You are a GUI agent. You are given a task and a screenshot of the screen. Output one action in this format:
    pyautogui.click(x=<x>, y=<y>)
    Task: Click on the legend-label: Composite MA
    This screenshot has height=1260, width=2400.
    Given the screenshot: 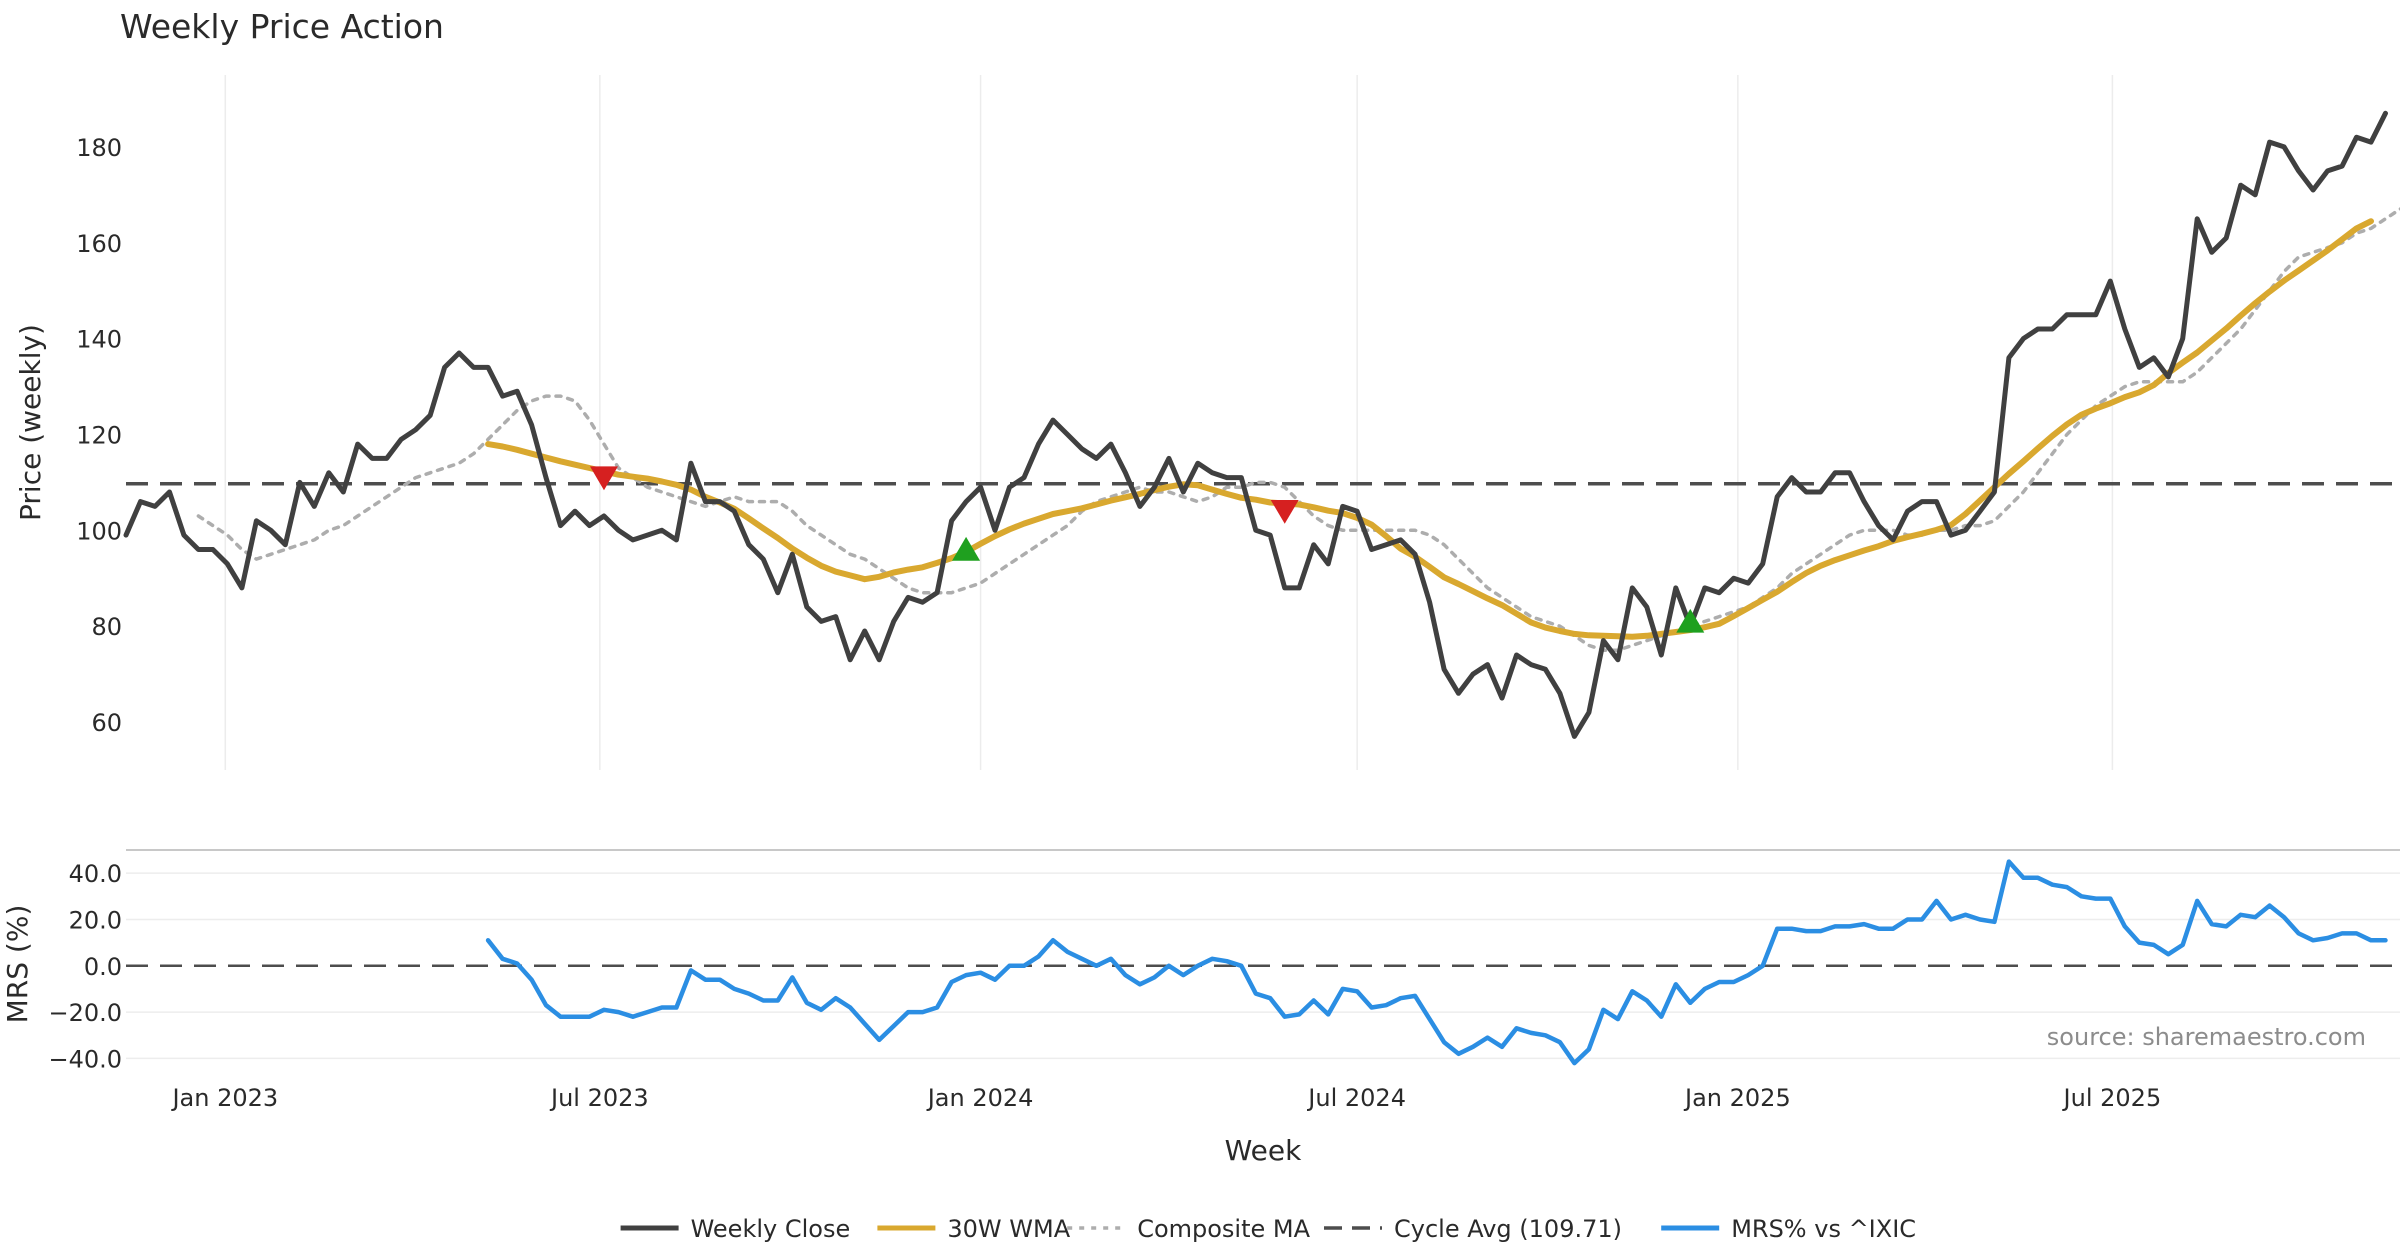 What is the action you would take?
    pyautogui.click(x=1223, y=1229)
    